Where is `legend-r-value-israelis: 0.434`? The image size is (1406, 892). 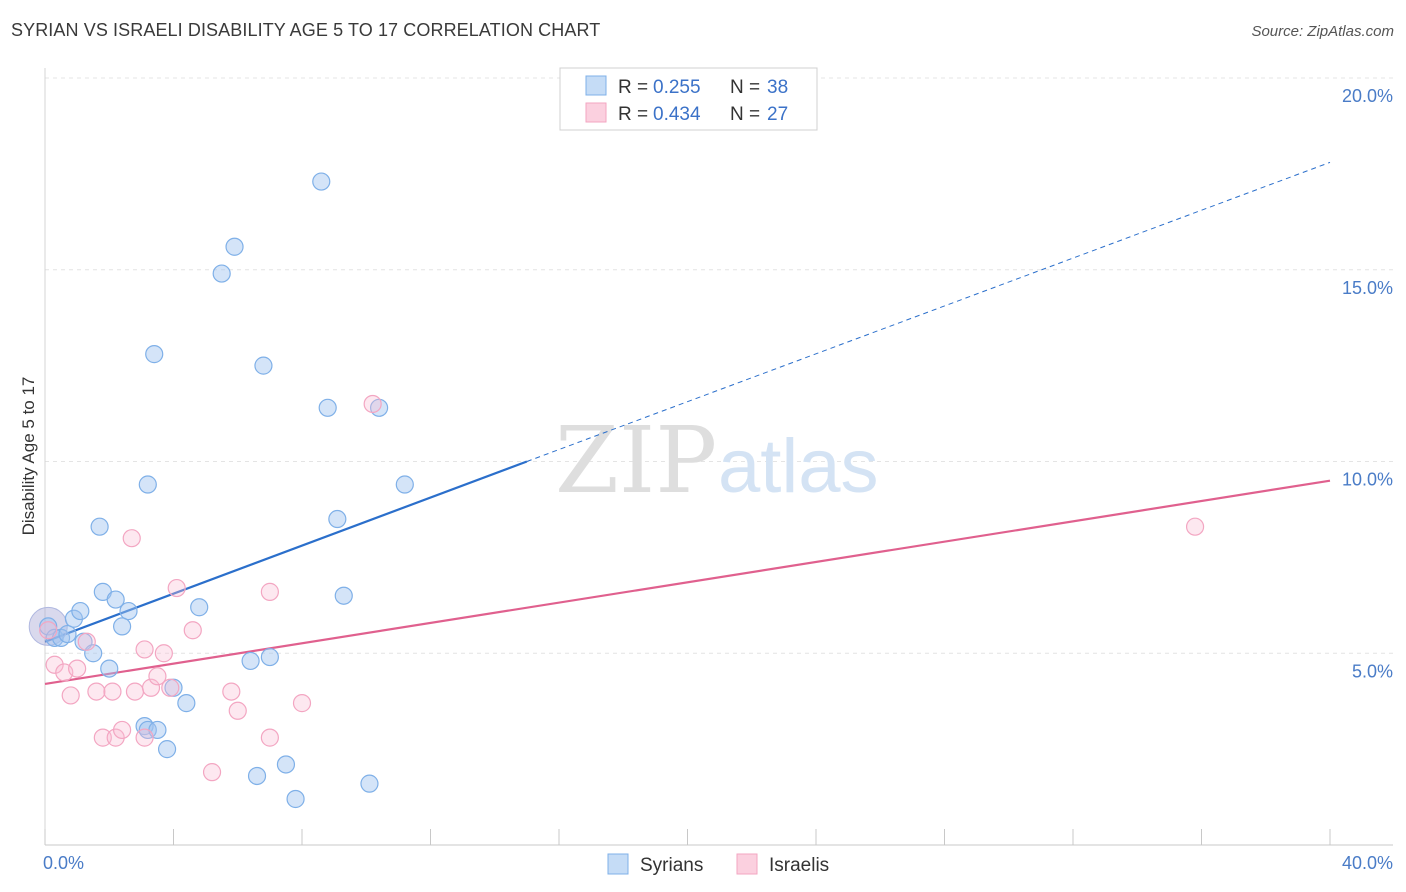
legend-r-value-israelis: 0.434 is located at coordinates (677, 114).